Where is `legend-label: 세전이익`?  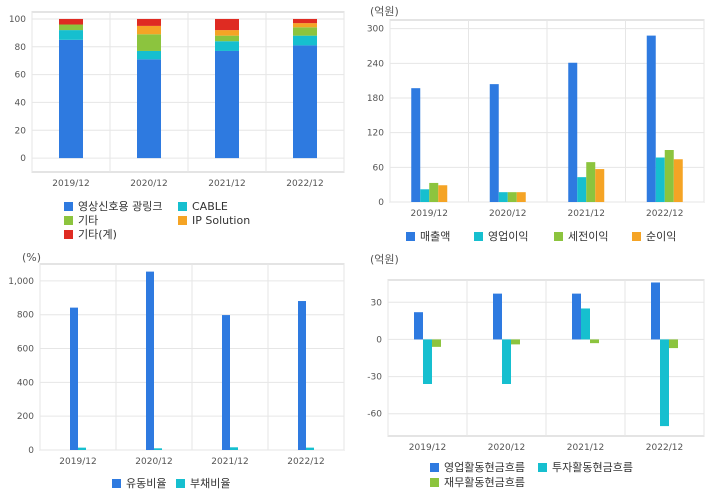 legend-label: 세전이익 is located at coordinates (588, 236).